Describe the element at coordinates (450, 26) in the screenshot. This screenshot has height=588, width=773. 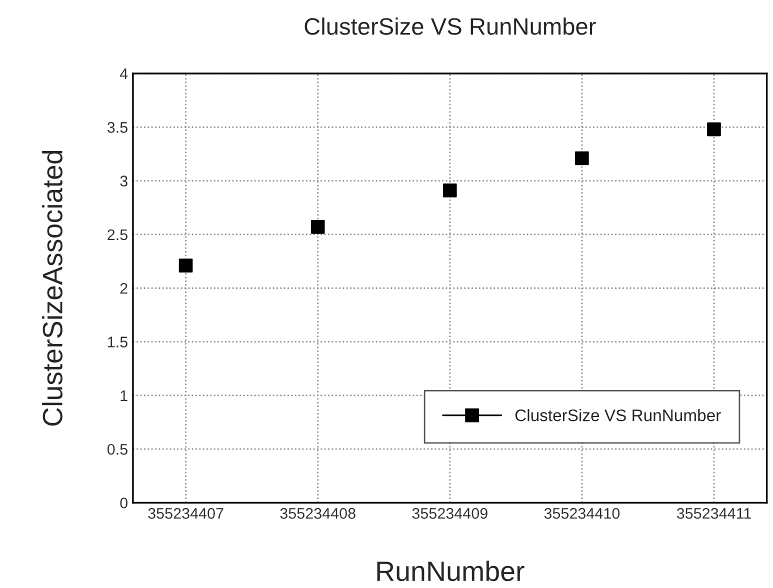
I see `chart-title: ClusterSize VS RunNumber` at that location.